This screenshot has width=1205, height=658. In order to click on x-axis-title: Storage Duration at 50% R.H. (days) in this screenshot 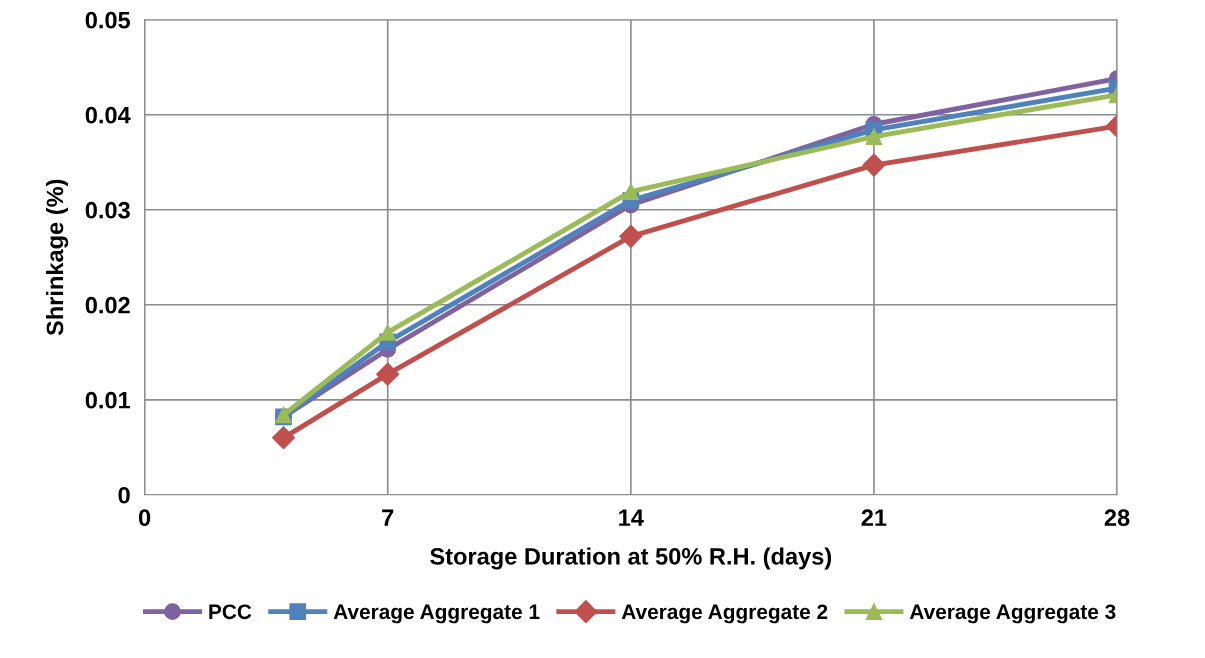, I will do `click(631, 558)`.